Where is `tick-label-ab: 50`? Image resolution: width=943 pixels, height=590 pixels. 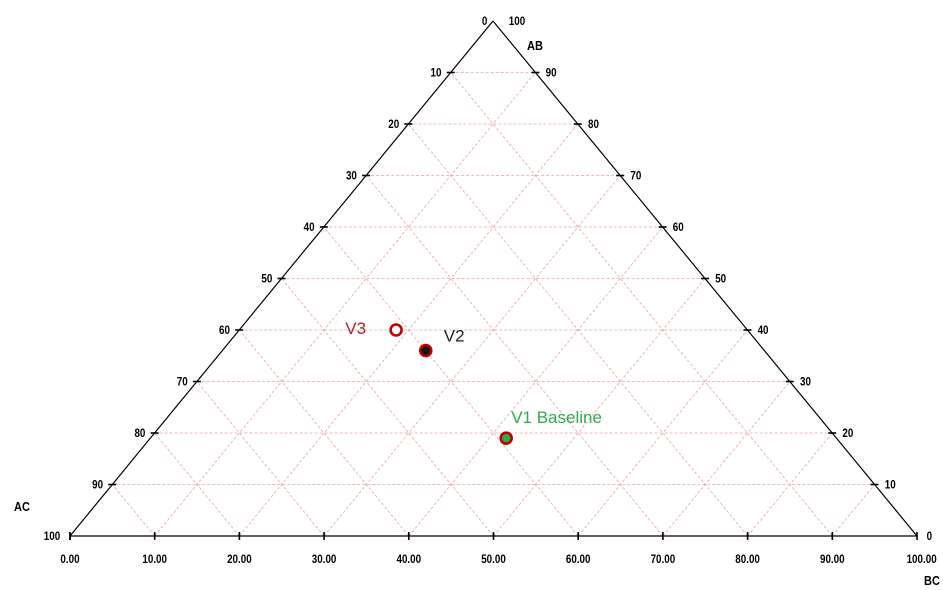 tick-label-ab: 50 is located at coordinates (720, 279).